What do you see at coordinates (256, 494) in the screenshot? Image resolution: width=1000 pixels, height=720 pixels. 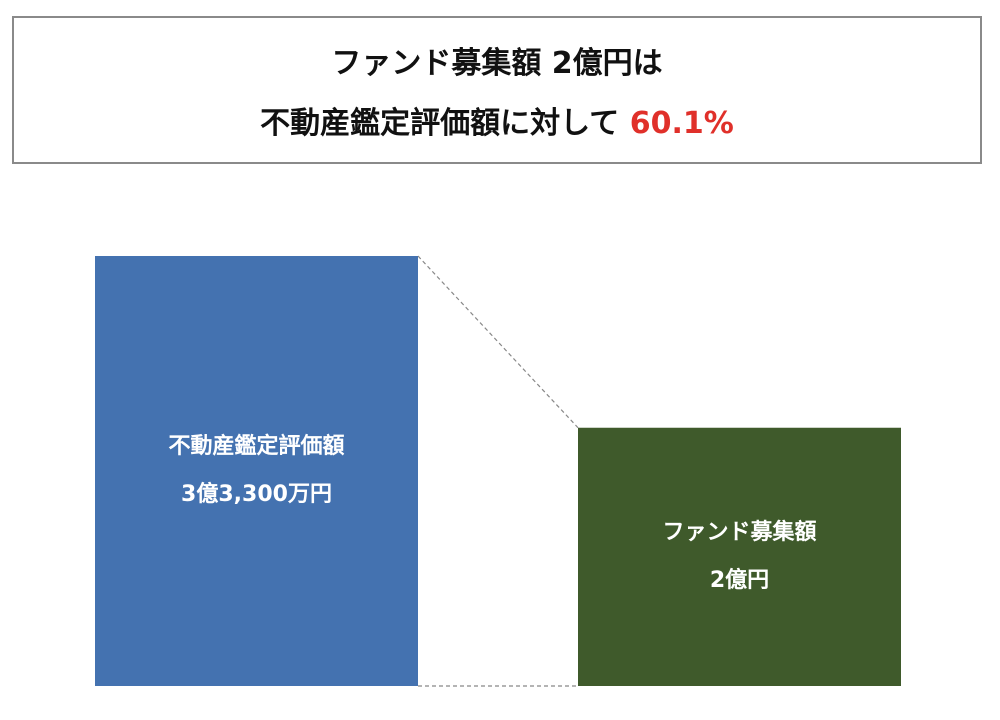 I see `bar-value-label: 3億3,300万円` at bounding box center [256, 494].